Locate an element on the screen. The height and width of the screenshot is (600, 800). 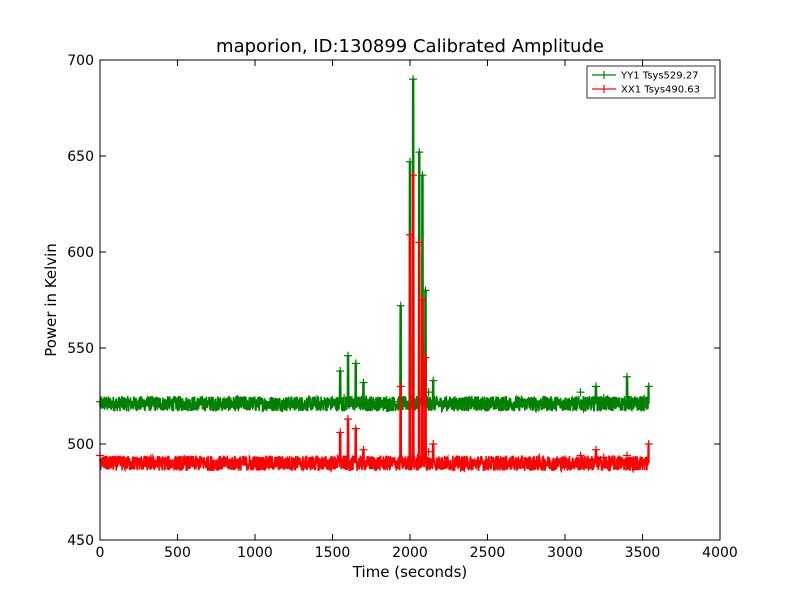
x-tick-label: 4000 is located at coordinates (720, 553).